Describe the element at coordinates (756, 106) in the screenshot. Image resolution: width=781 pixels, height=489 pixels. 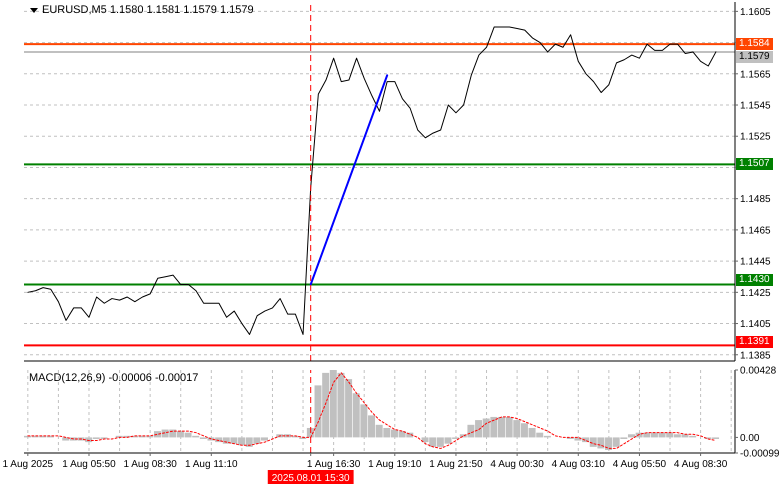
I see `y-tick-label: 1.1545` at that location.